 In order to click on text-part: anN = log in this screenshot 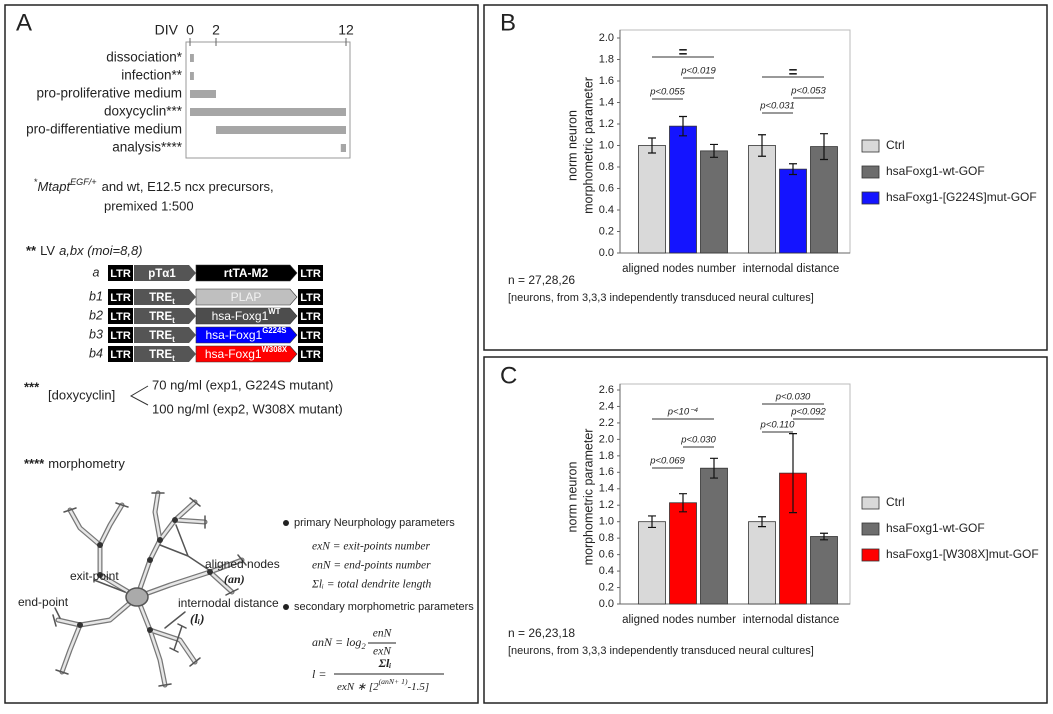, I will do `click(336, 642)`.